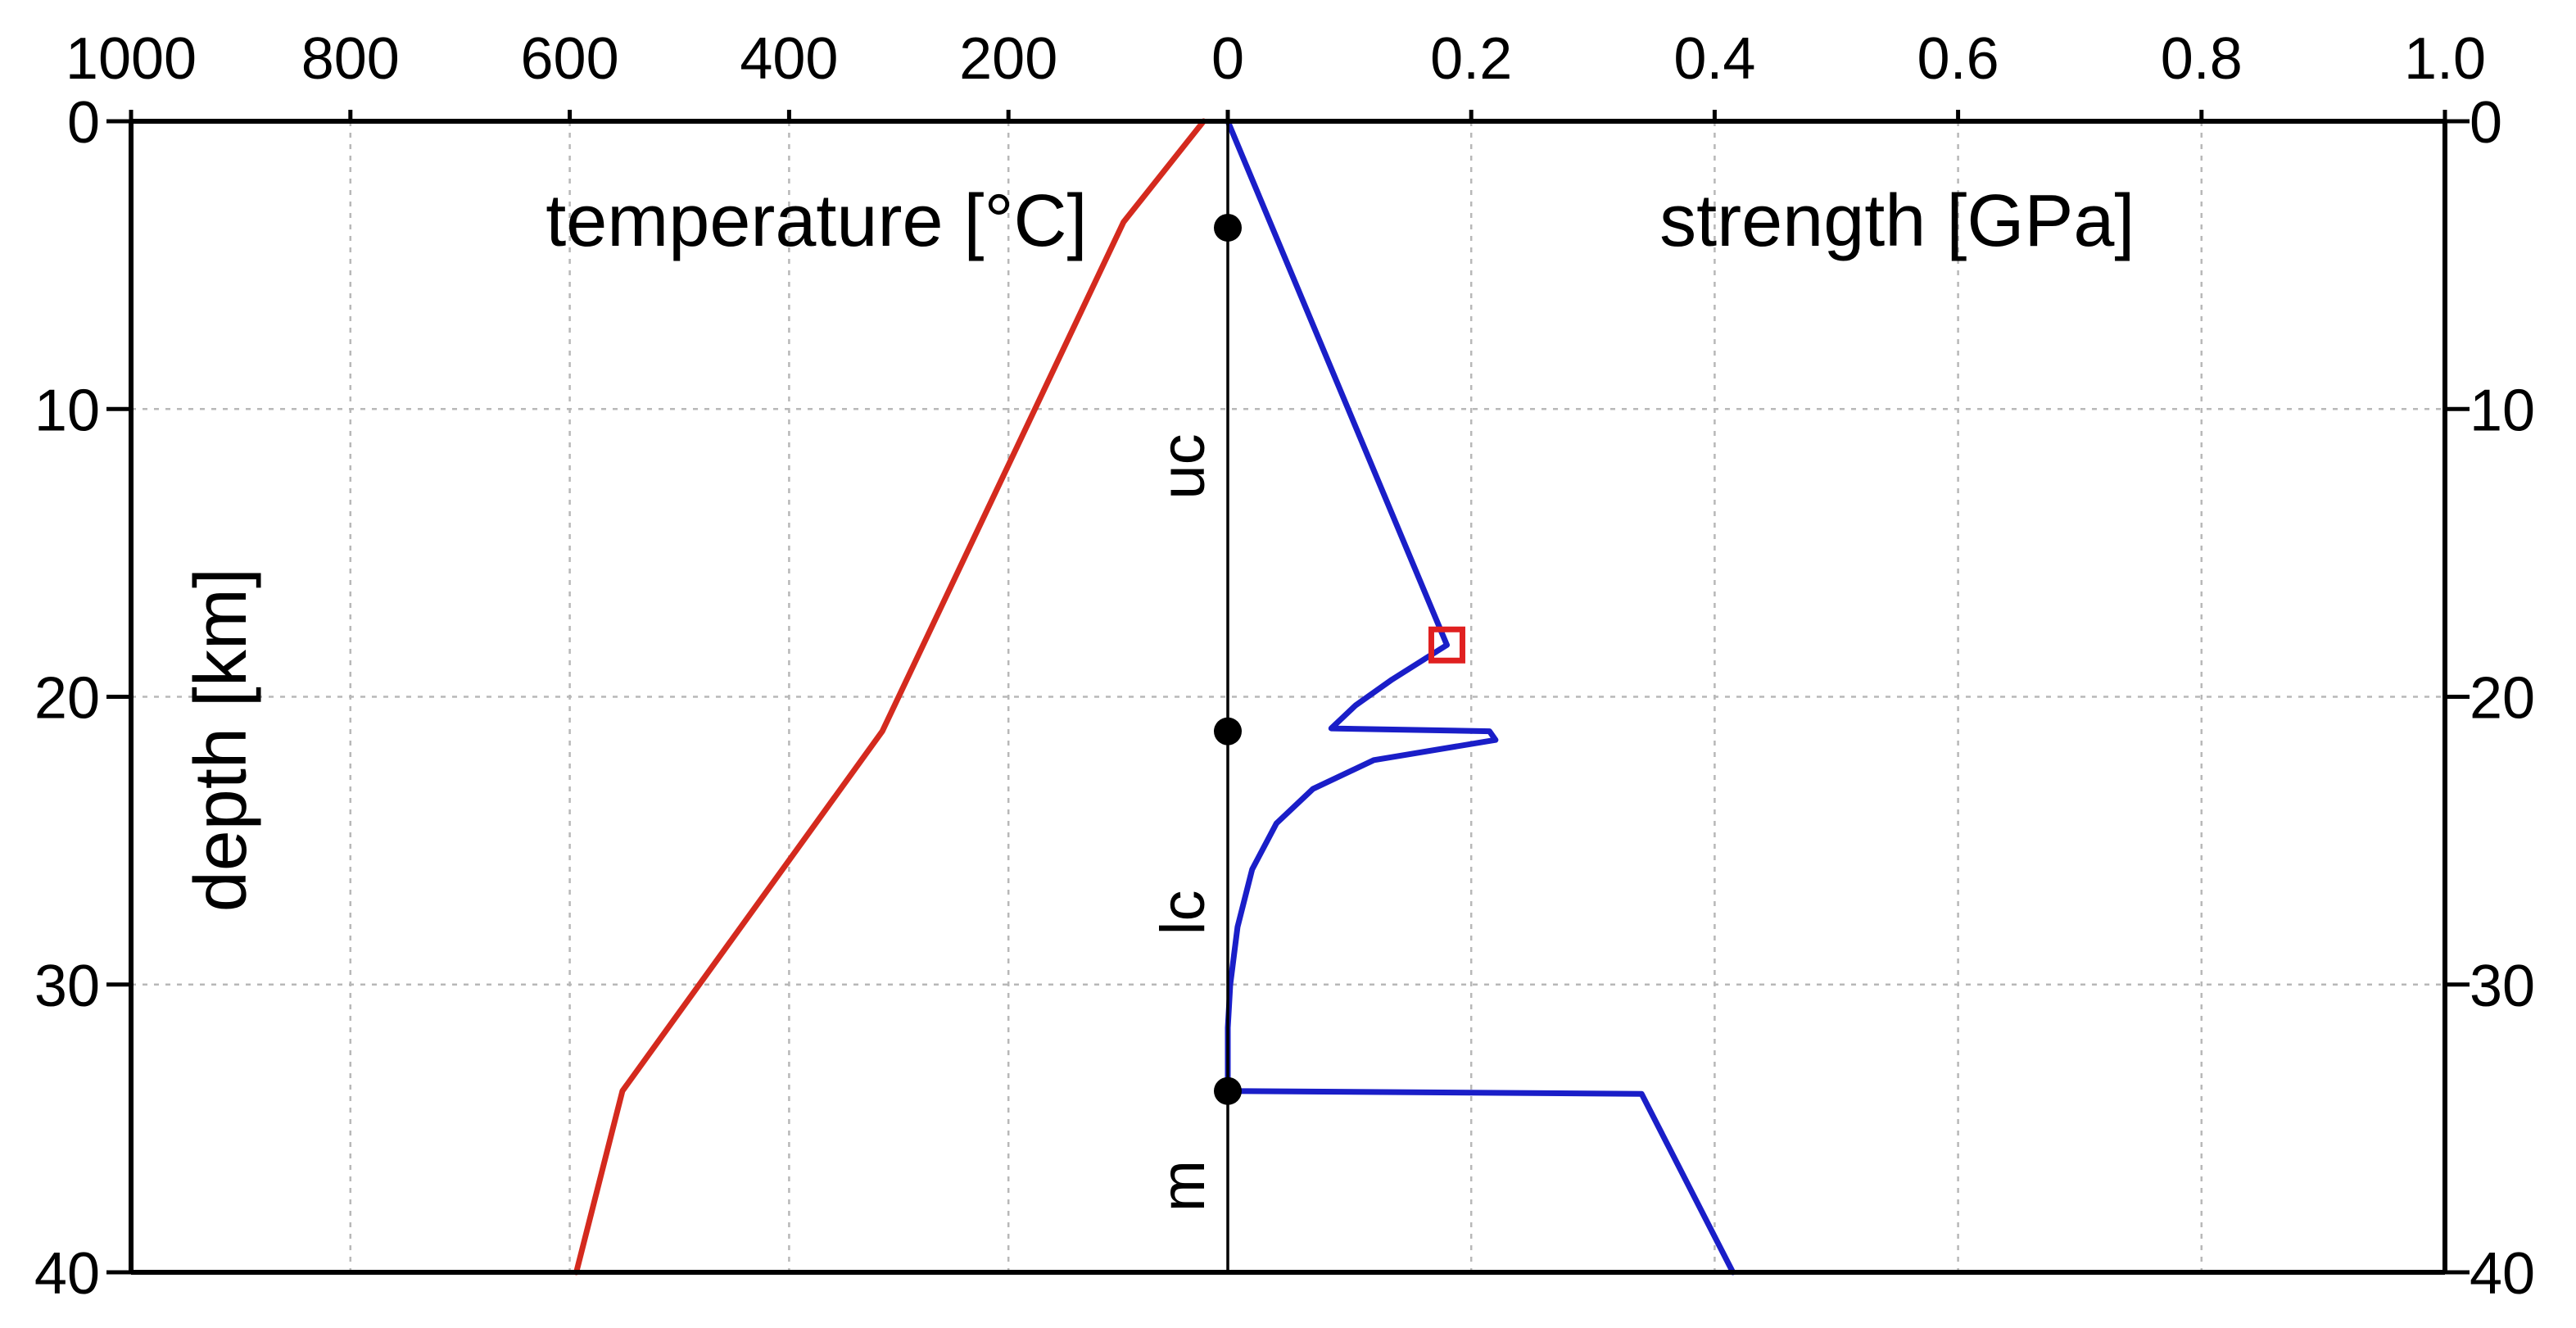 This screenshot has width=2576, height=1328. Describe the element at coordinates (2202, 59) in the screenshot. I see `strength-tick-label: 0.8` at that location.